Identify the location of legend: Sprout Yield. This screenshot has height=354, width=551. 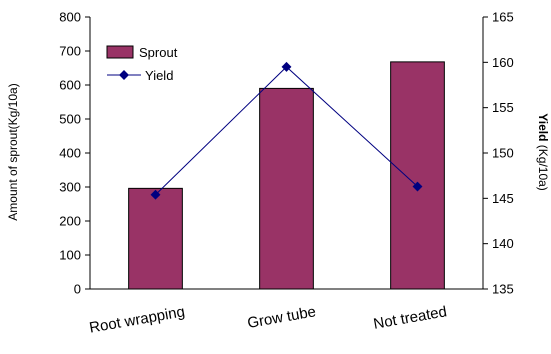
(142, 64).